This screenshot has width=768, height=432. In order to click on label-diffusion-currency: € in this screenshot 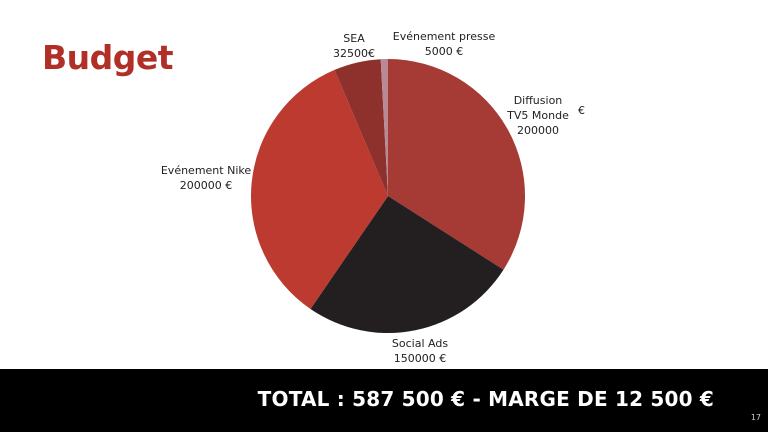, I will do `click(581, 110)`.